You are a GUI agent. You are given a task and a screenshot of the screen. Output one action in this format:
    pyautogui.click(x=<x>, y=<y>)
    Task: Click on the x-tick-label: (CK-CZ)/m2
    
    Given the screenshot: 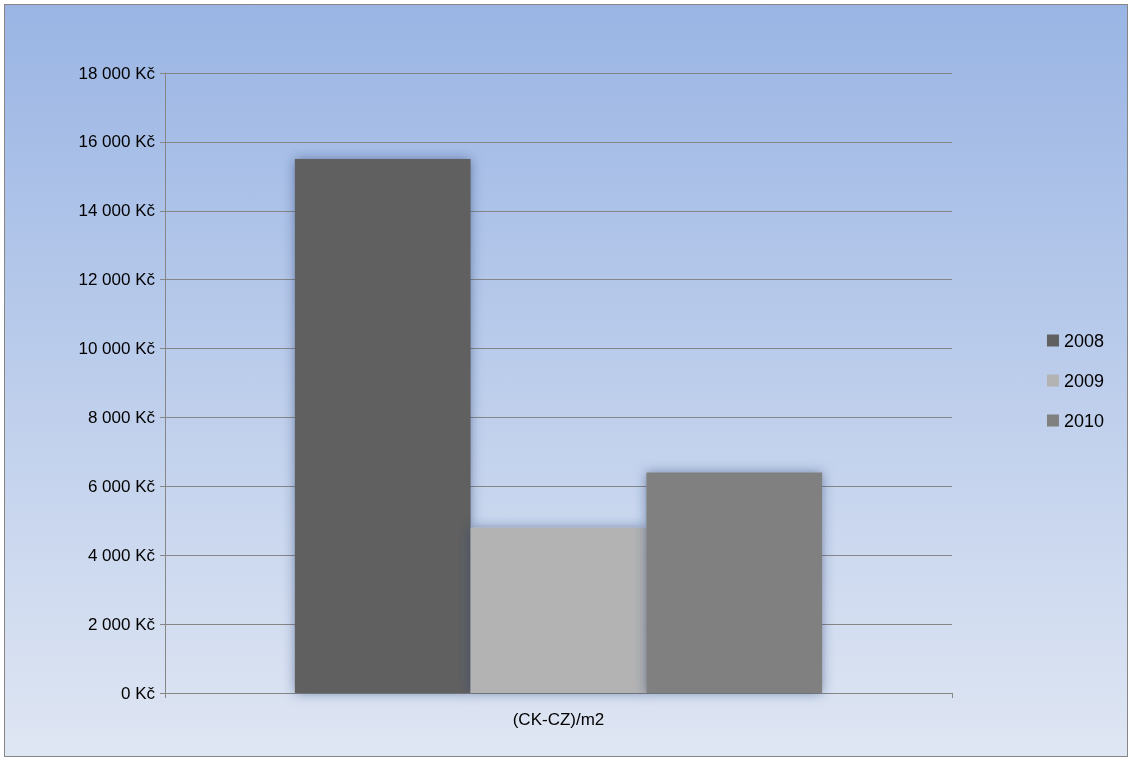 What is the action you would take?
    pyautogui.click(x=558, y=719)
    